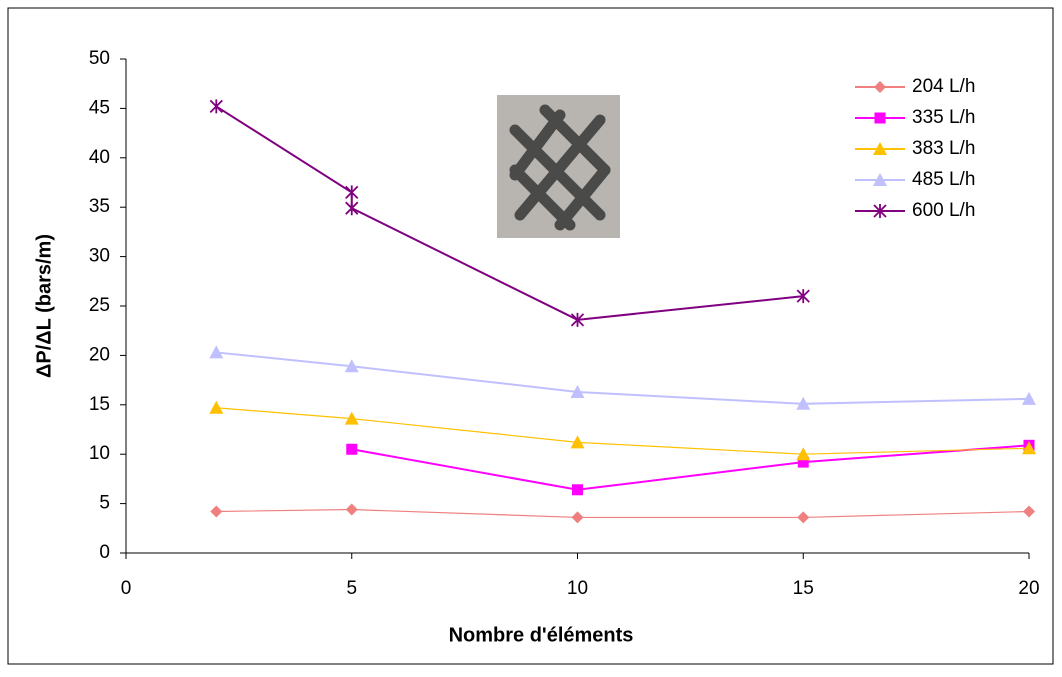  Describe the element at coordinates (943, 86) in the screenshot. I see `legend-label: 204 L/h` at that location.